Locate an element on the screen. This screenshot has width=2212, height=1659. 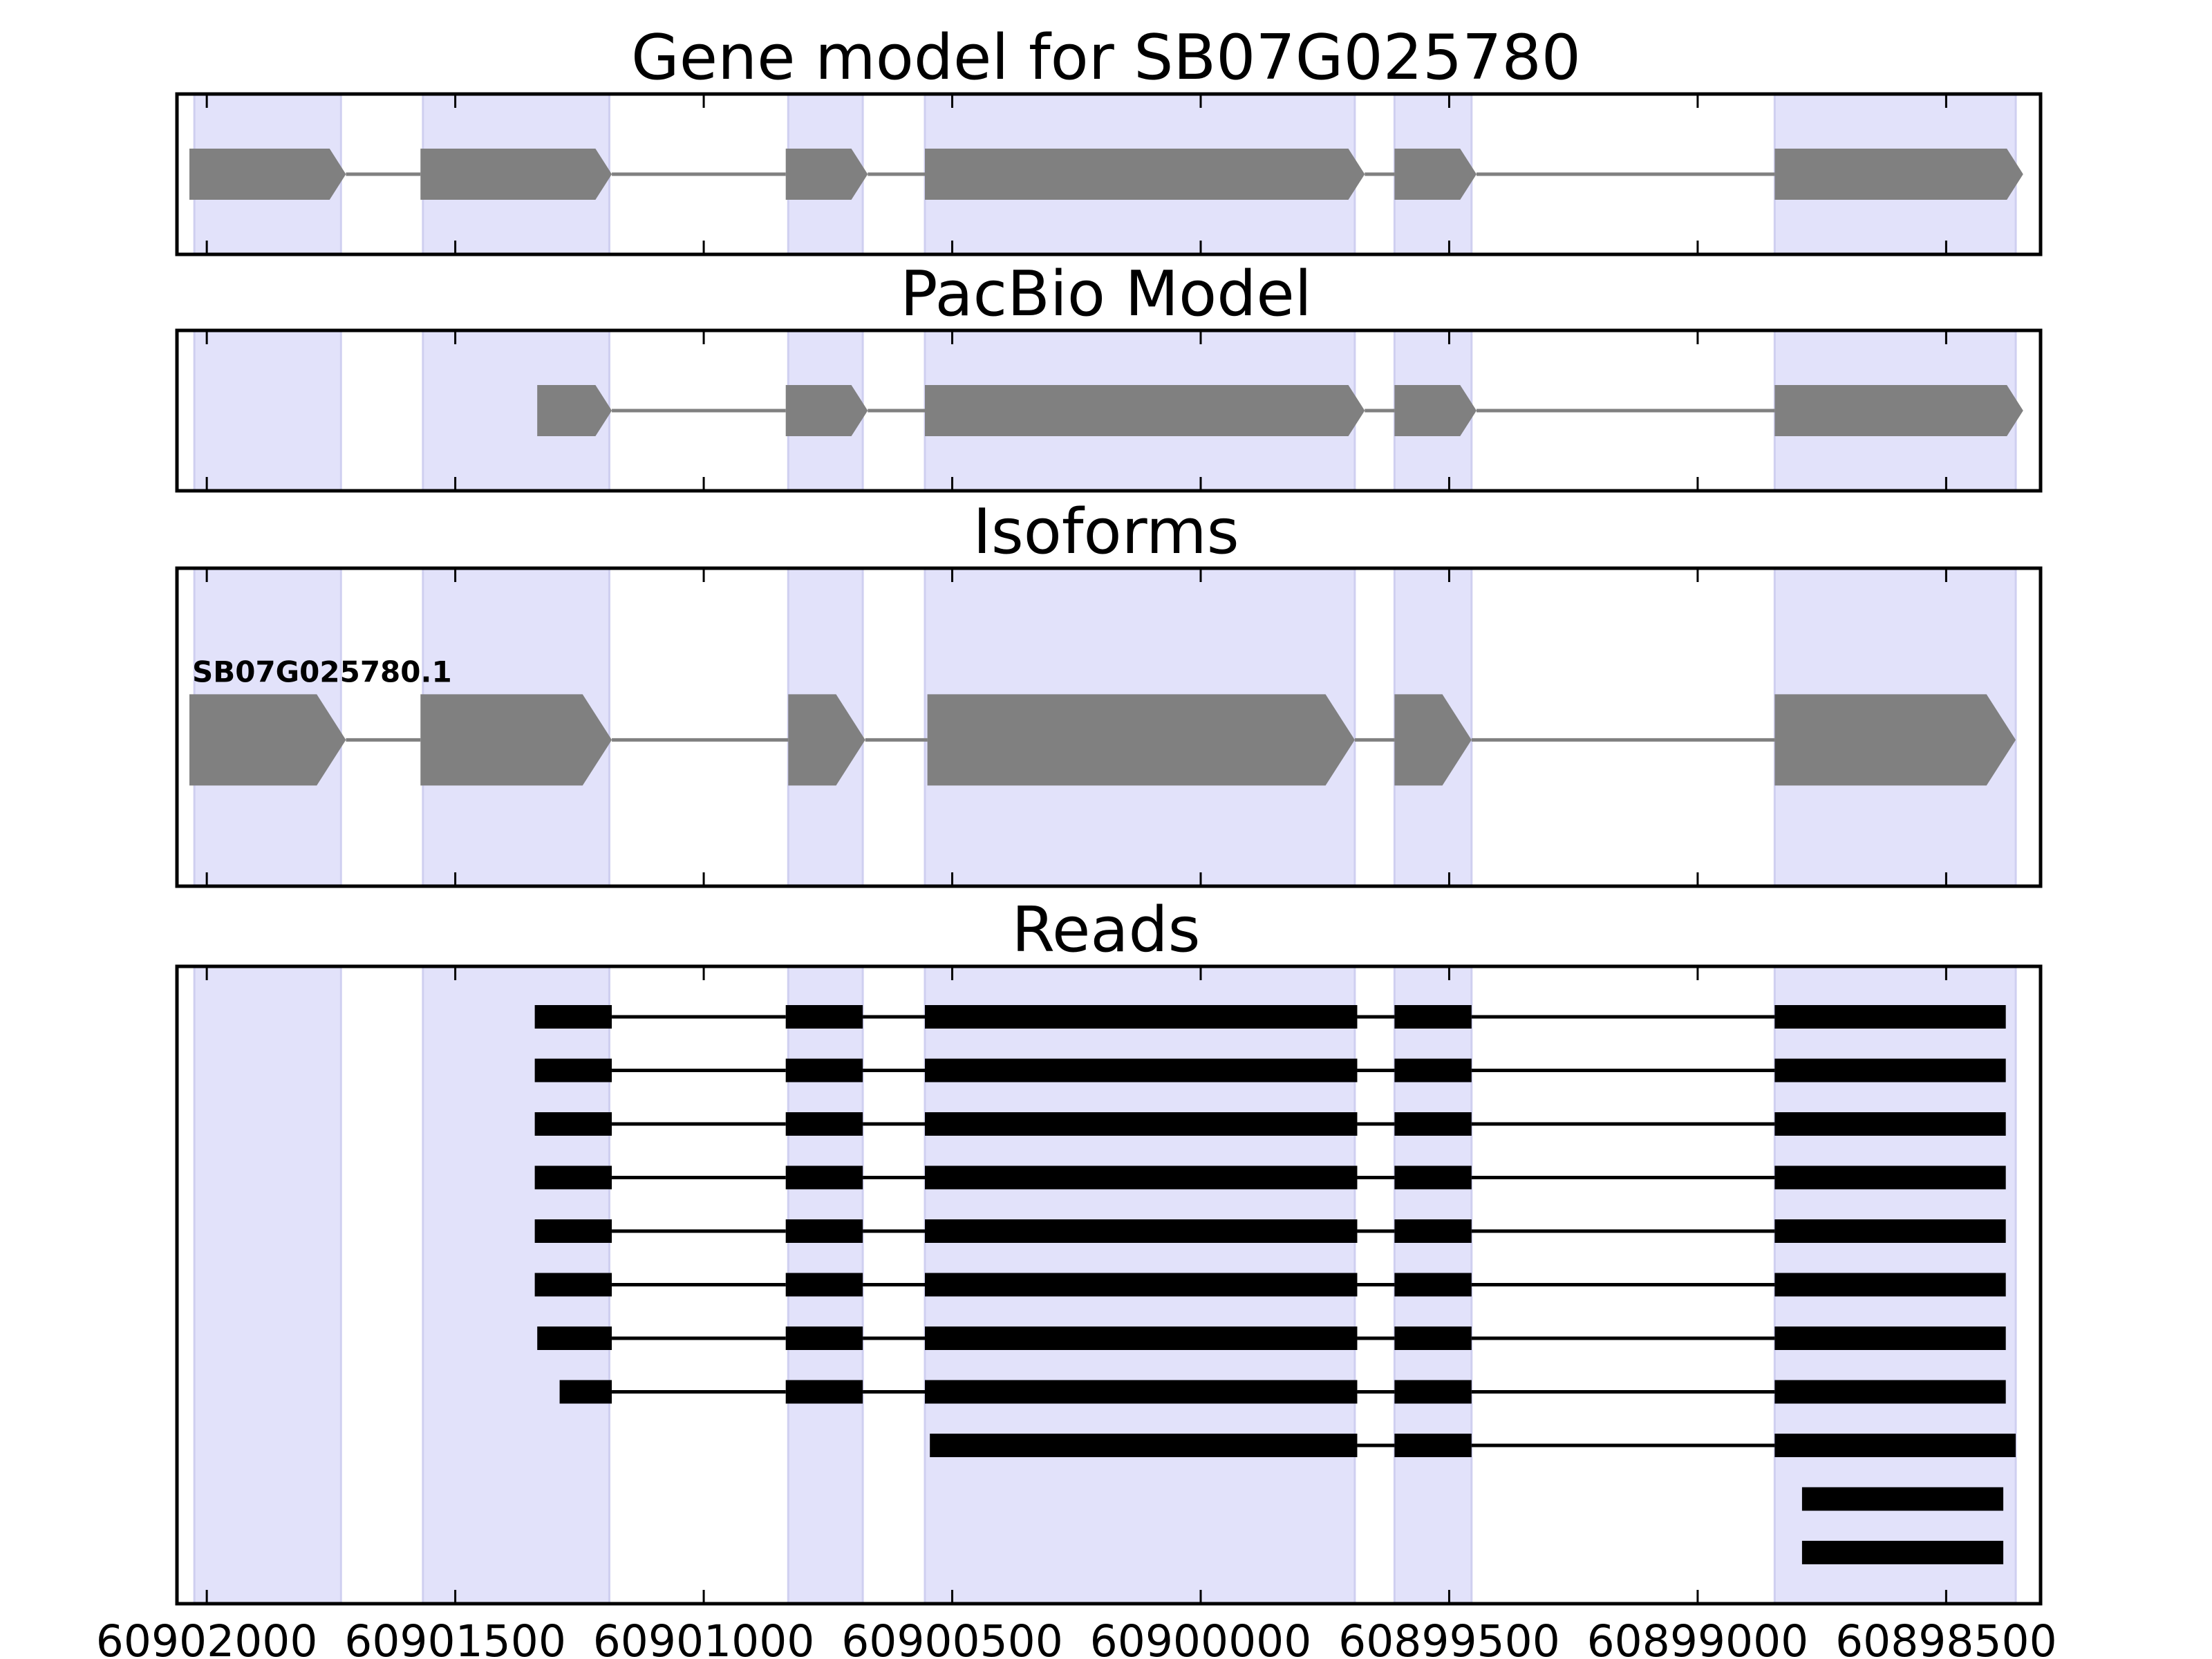
panel-title: PacBio Model is located at coordinates (1106, 294).